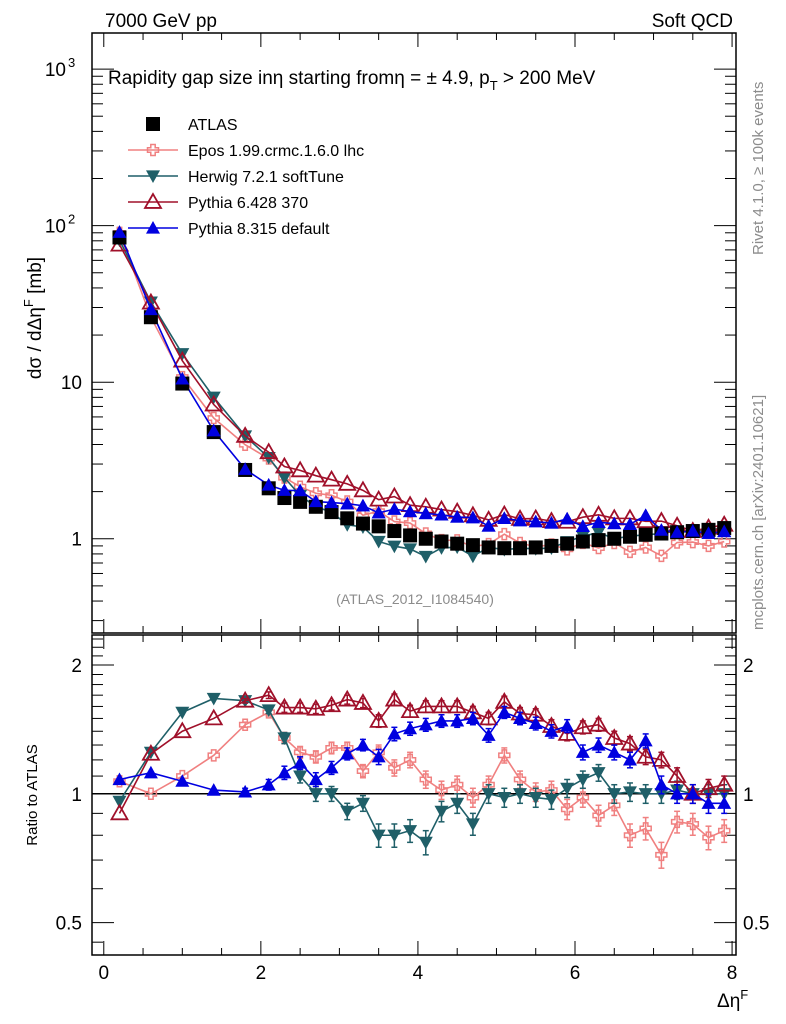 This screenshot has width=786, height=1024. Describe the element at coordinates (338, 78) in the screenshot. I see `title-part-c: starting from` at that location.